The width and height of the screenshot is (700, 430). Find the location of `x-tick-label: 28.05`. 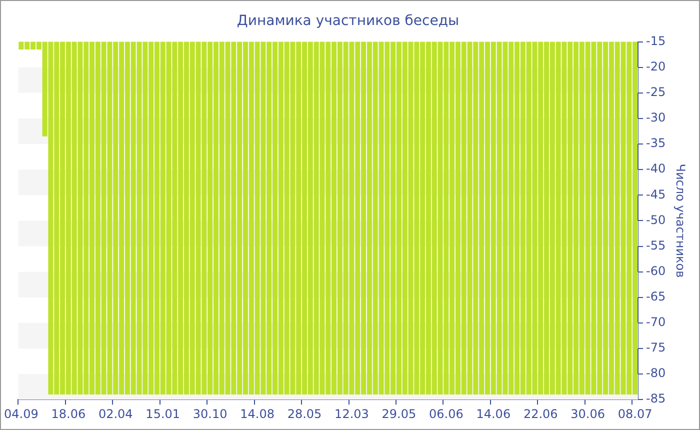

x-tick-label: 28.05 is located at coordinates (304, 413).